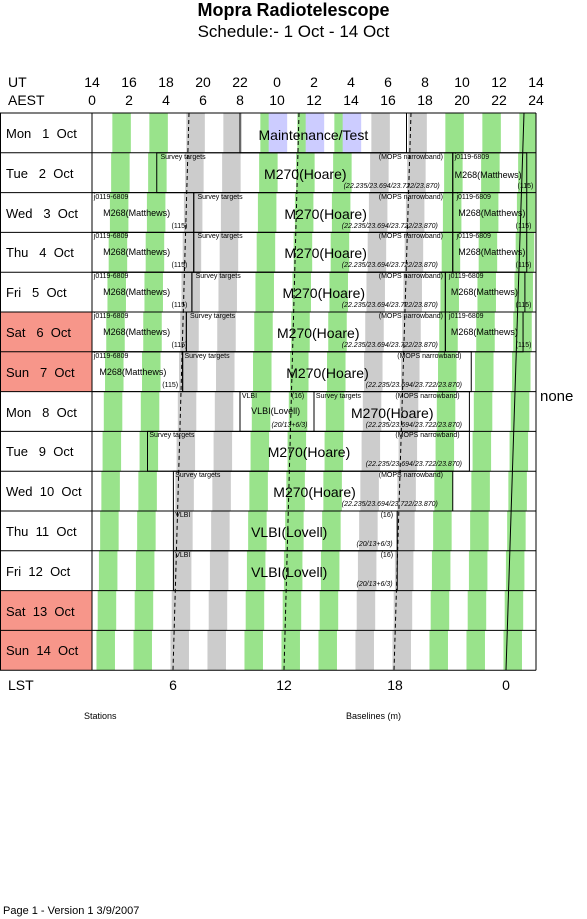 Image resolution: width=587 pixels, height=919 pixels. Describe the element at coordinates (388, 100) in the screenshot. I see `aest-hour-label: 16` at that location.